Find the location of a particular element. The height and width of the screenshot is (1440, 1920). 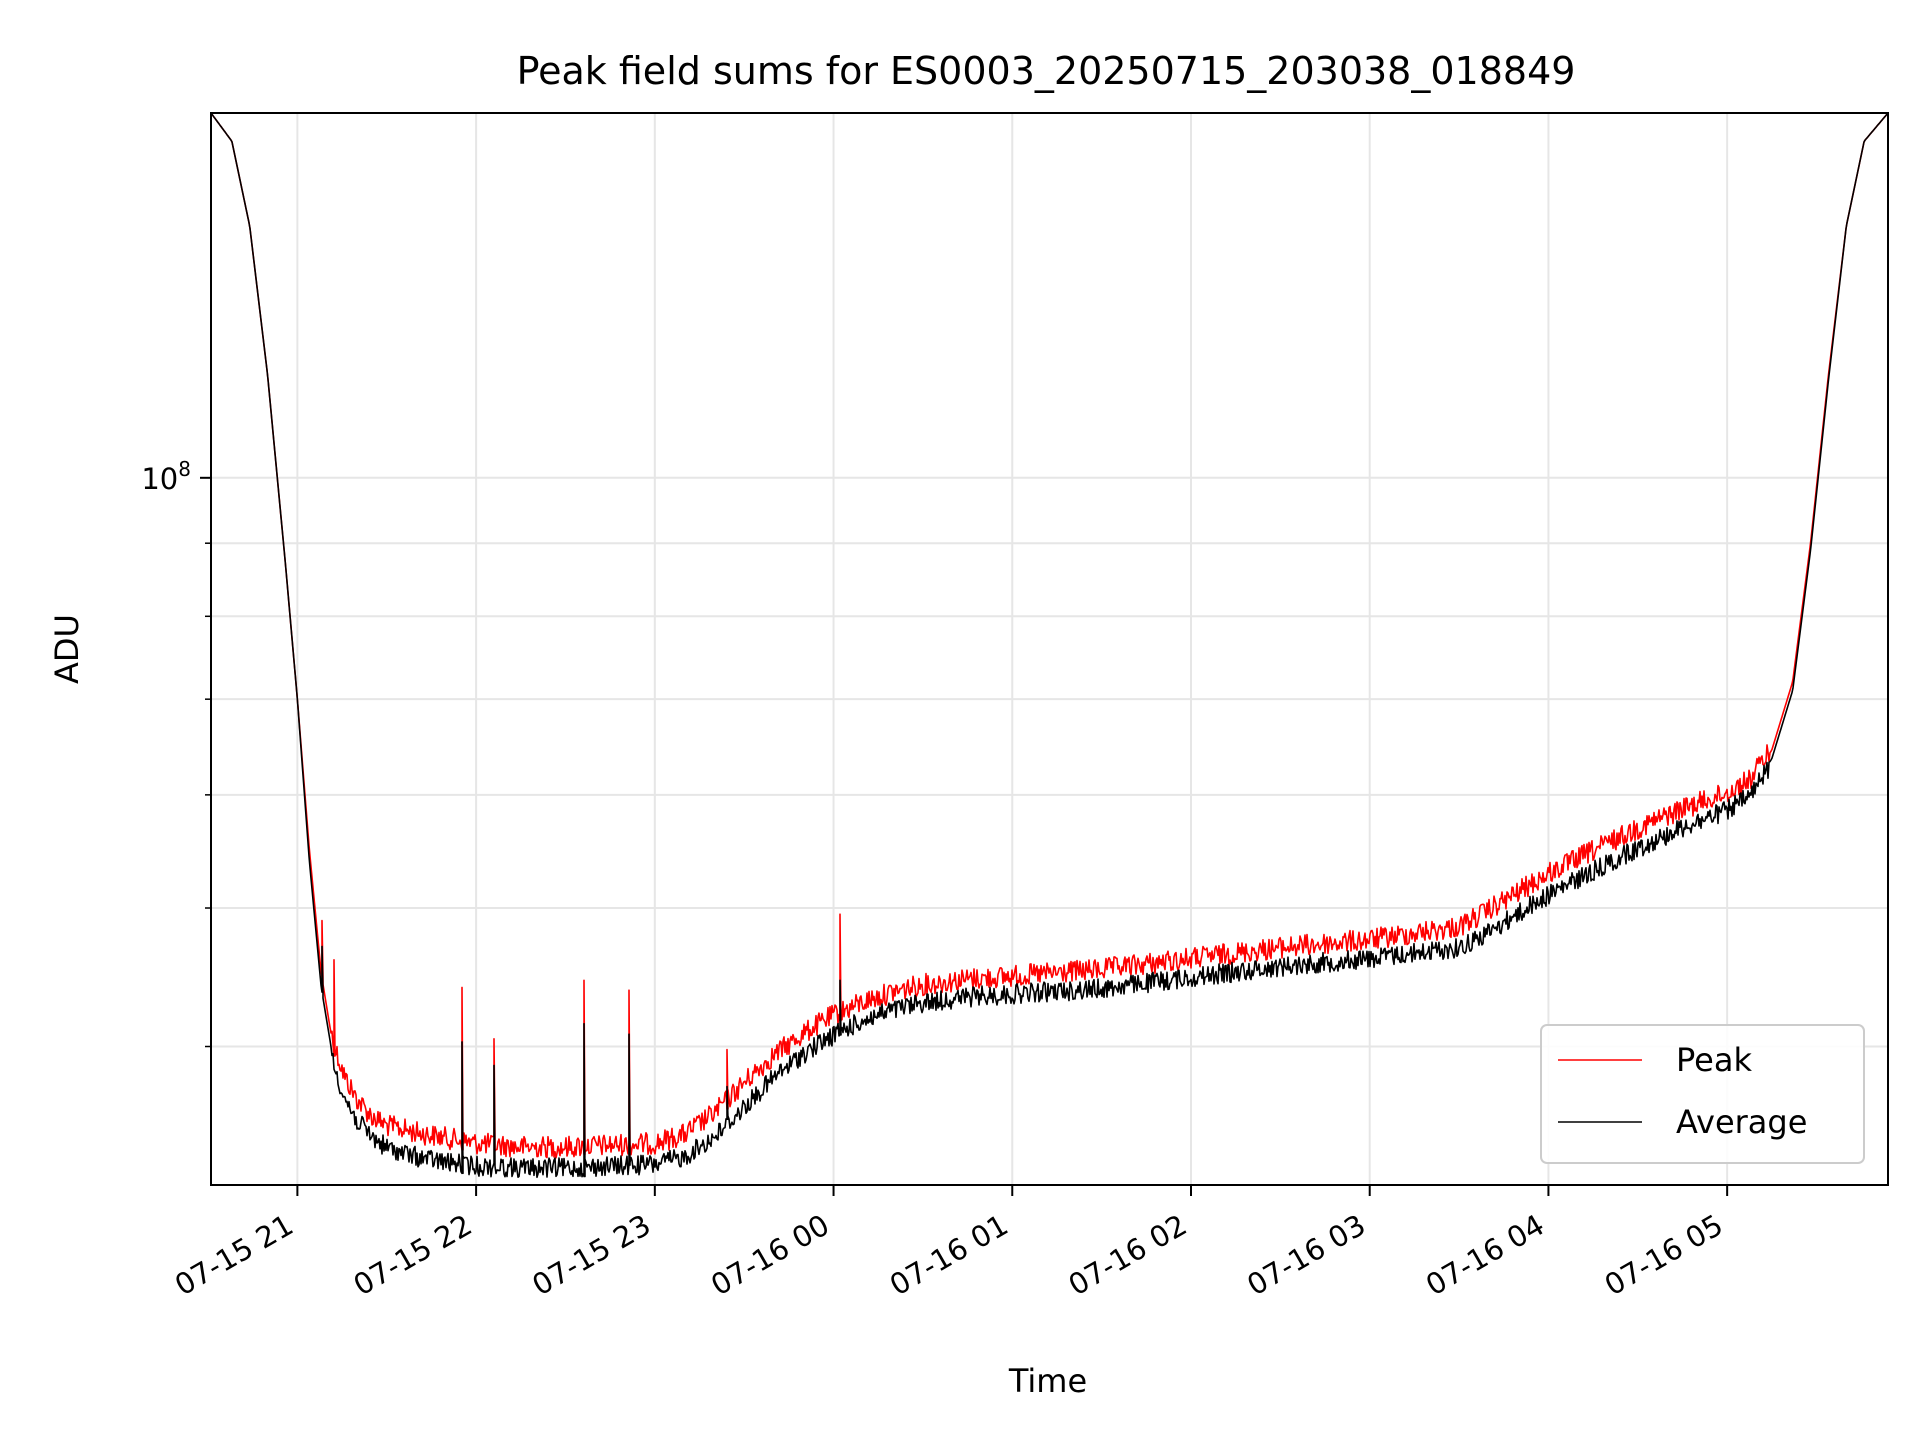

y-axis-label: ADU is located at coordinates (67, 649).